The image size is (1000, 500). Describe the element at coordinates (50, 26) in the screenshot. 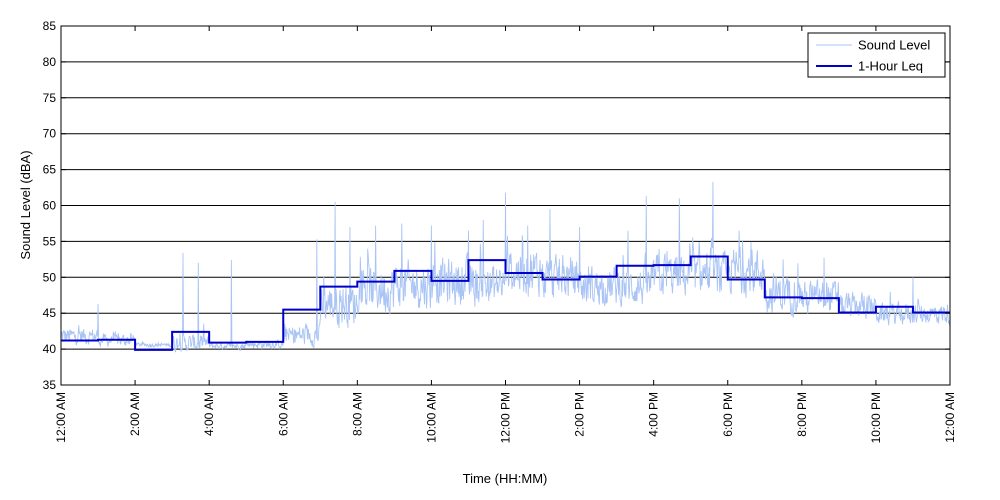

I see `y-tick-label: 85` at that location.